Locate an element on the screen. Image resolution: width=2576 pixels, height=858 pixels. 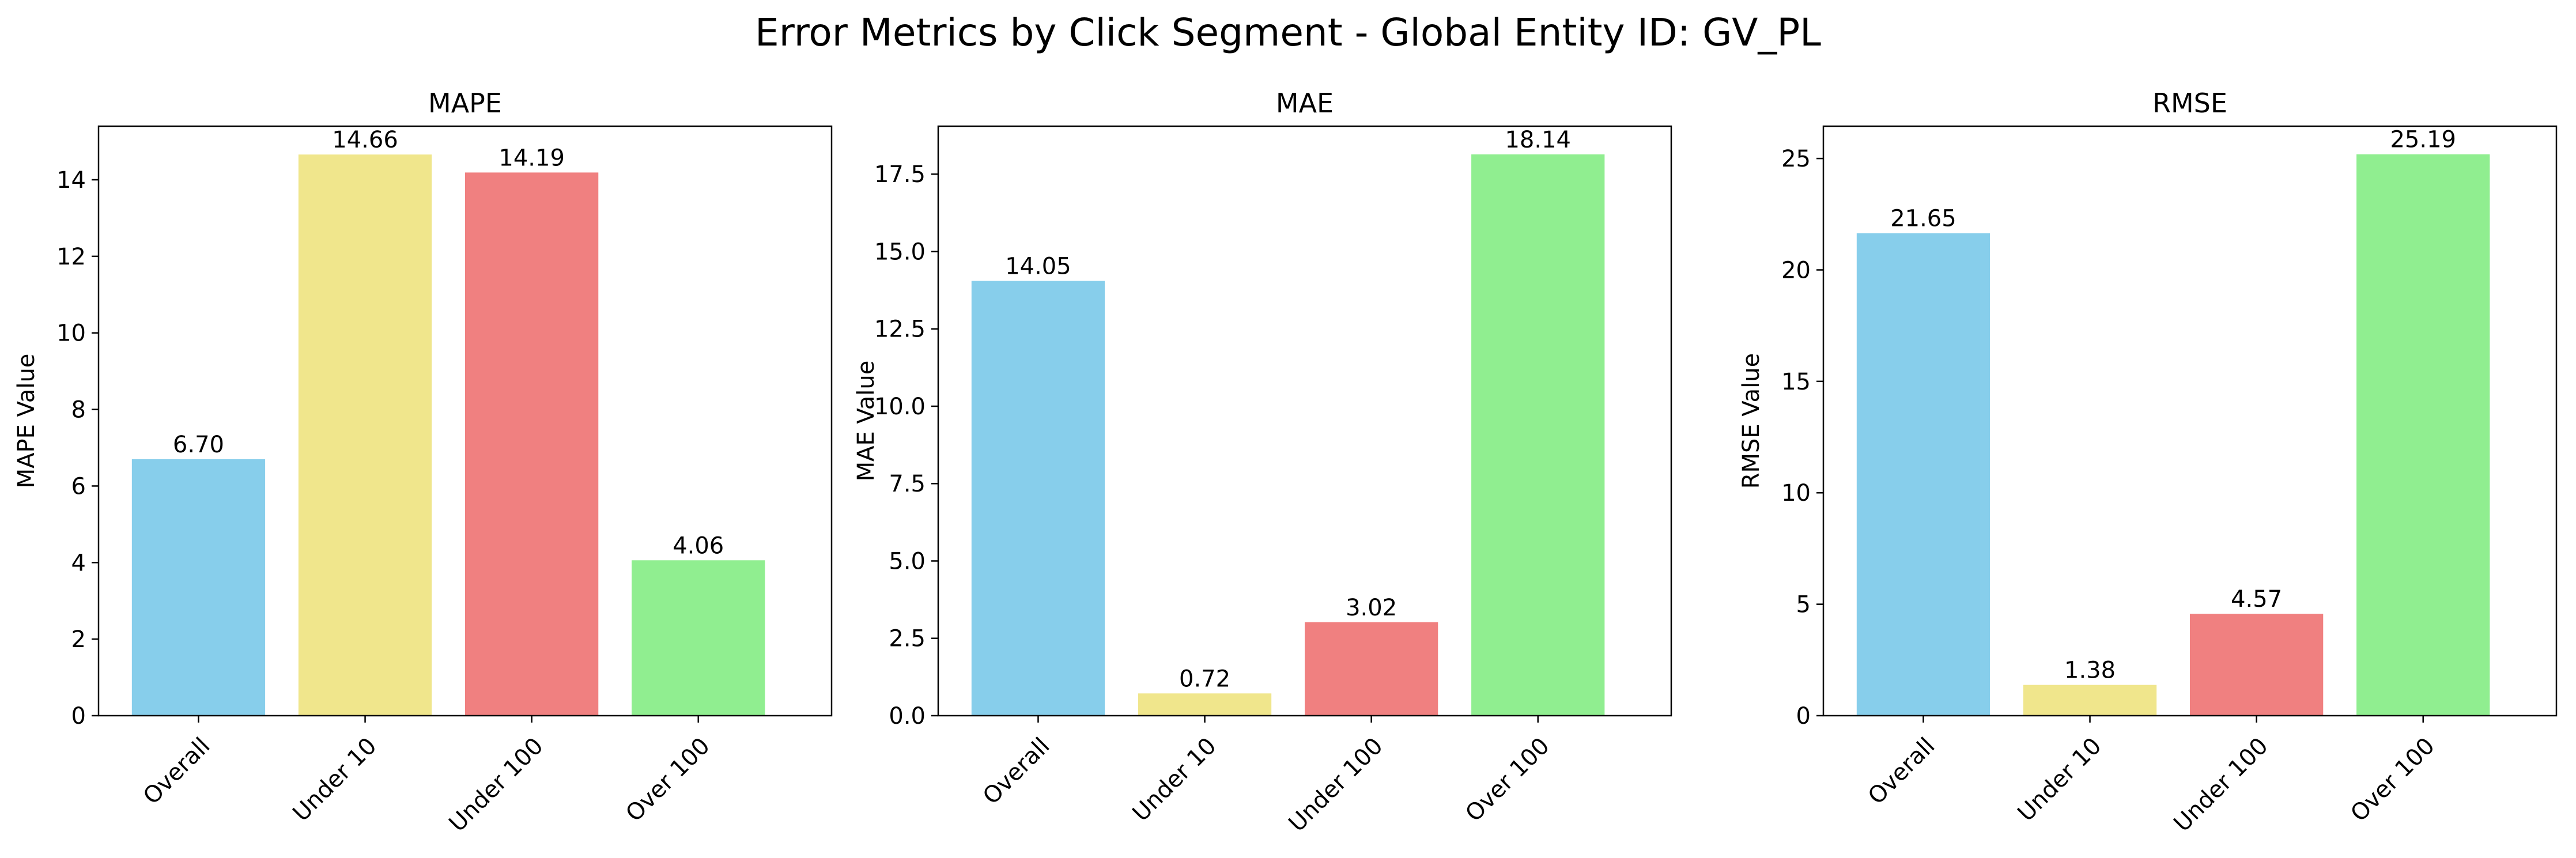
y-tick-label-2-4: 20 is located at coordinates (1796, 270).